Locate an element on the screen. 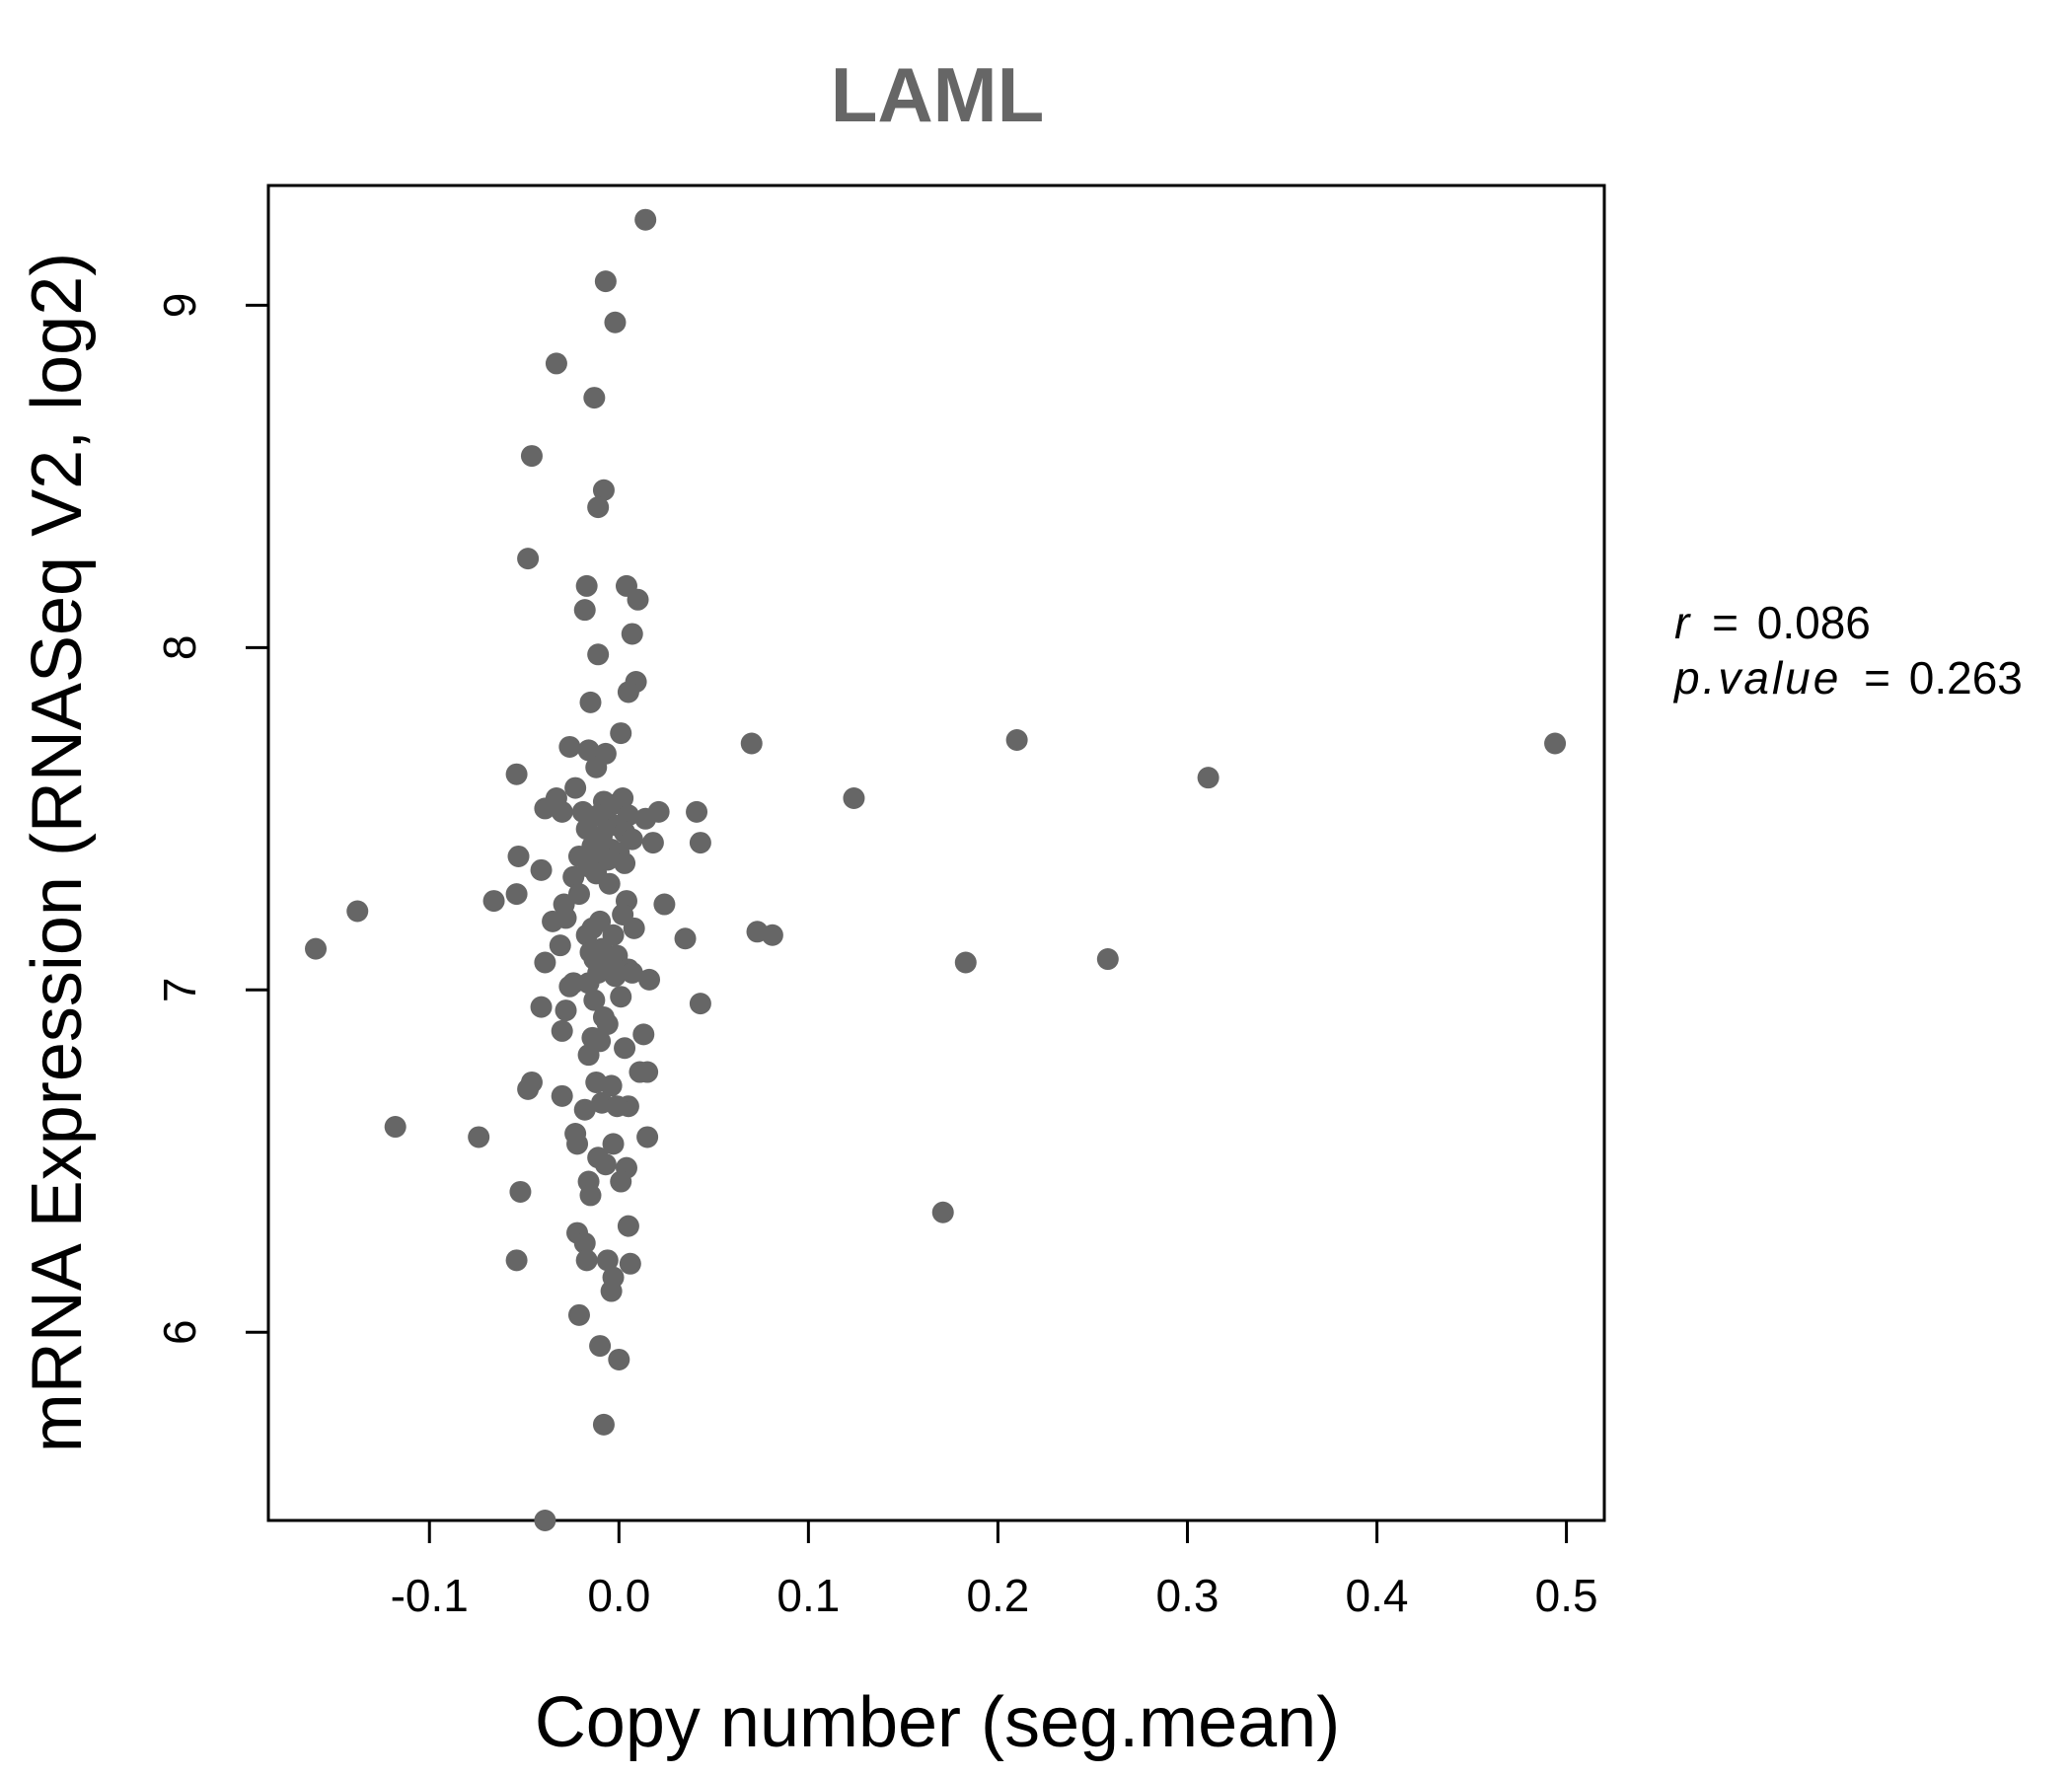  x-tick-label: 0.3 is located at coordinates (1187, 1595).